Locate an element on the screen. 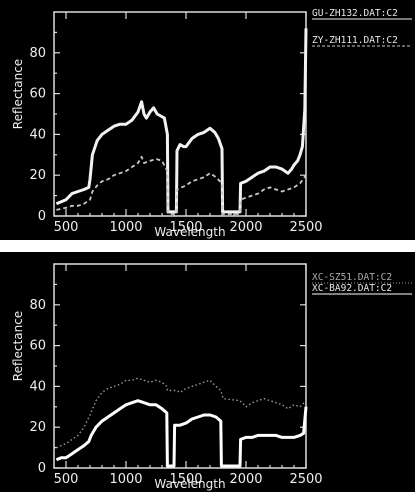  legend-entry-2: XC-BA92.DAT:C2 is located at coordinates (352, 288).